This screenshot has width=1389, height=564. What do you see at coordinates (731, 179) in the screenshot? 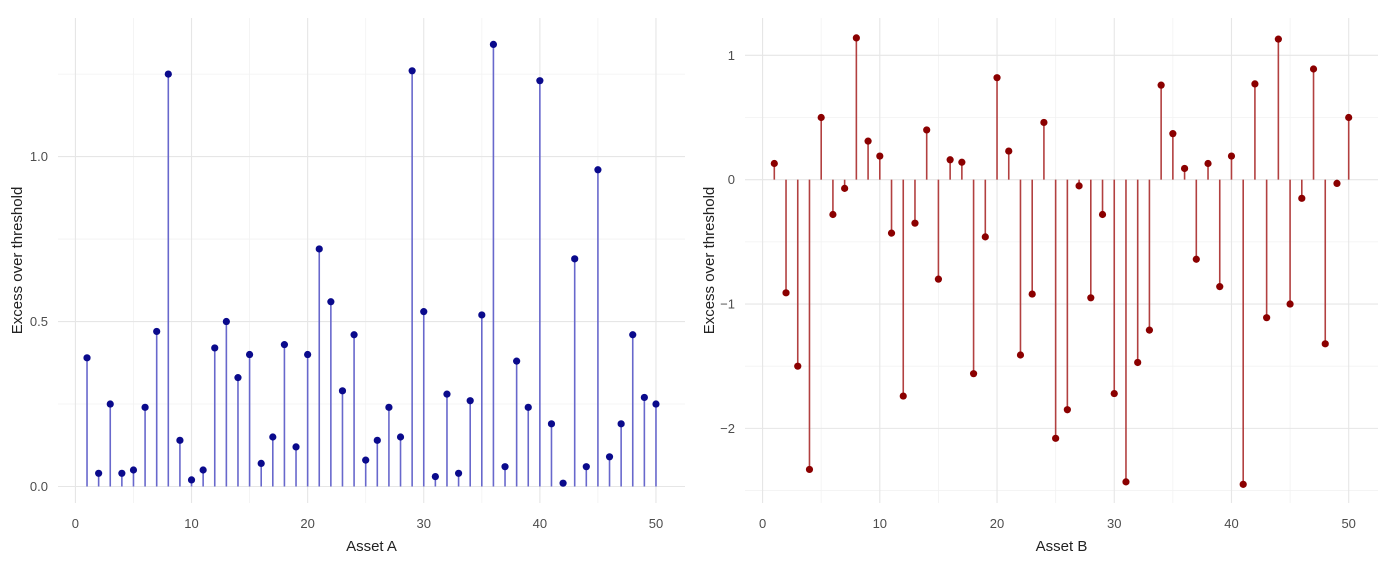
I see `y-tick-label: 0` at bounding box center [731, 179].